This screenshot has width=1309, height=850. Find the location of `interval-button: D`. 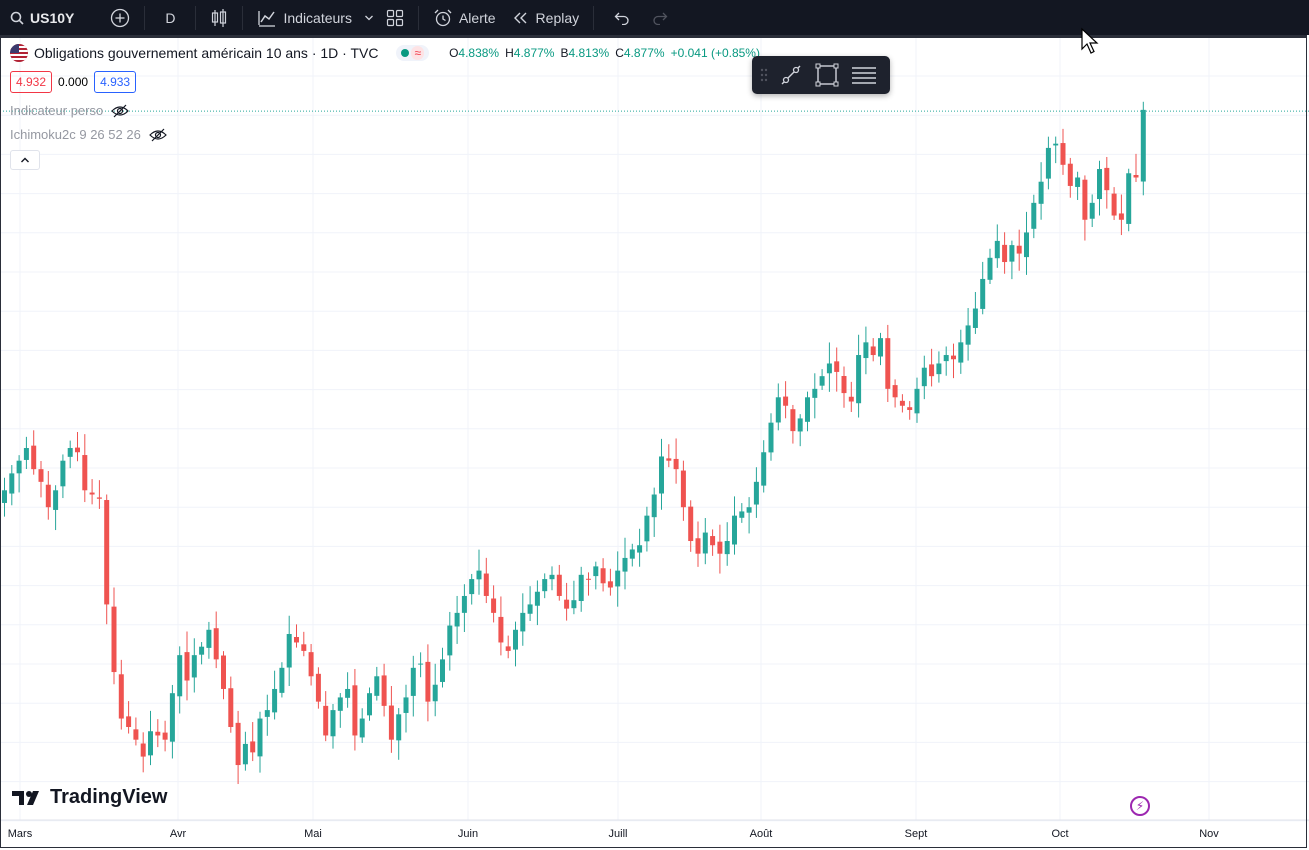

interval-button: D is located at coordinates (170, 17).